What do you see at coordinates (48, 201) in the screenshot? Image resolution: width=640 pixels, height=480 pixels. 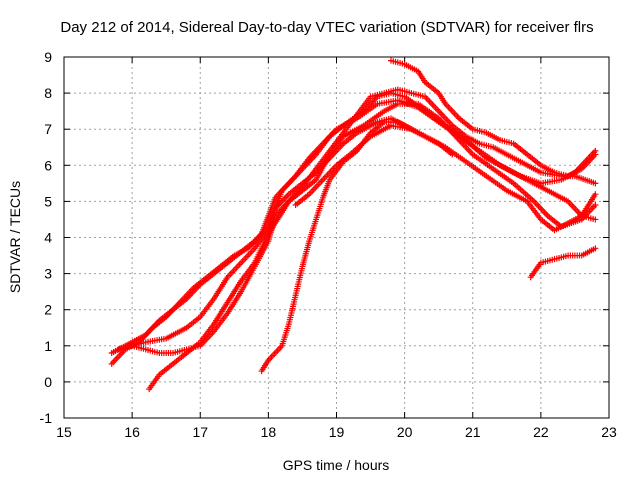 I see `y-tick-label: 5` at bounding box center [48, 201].